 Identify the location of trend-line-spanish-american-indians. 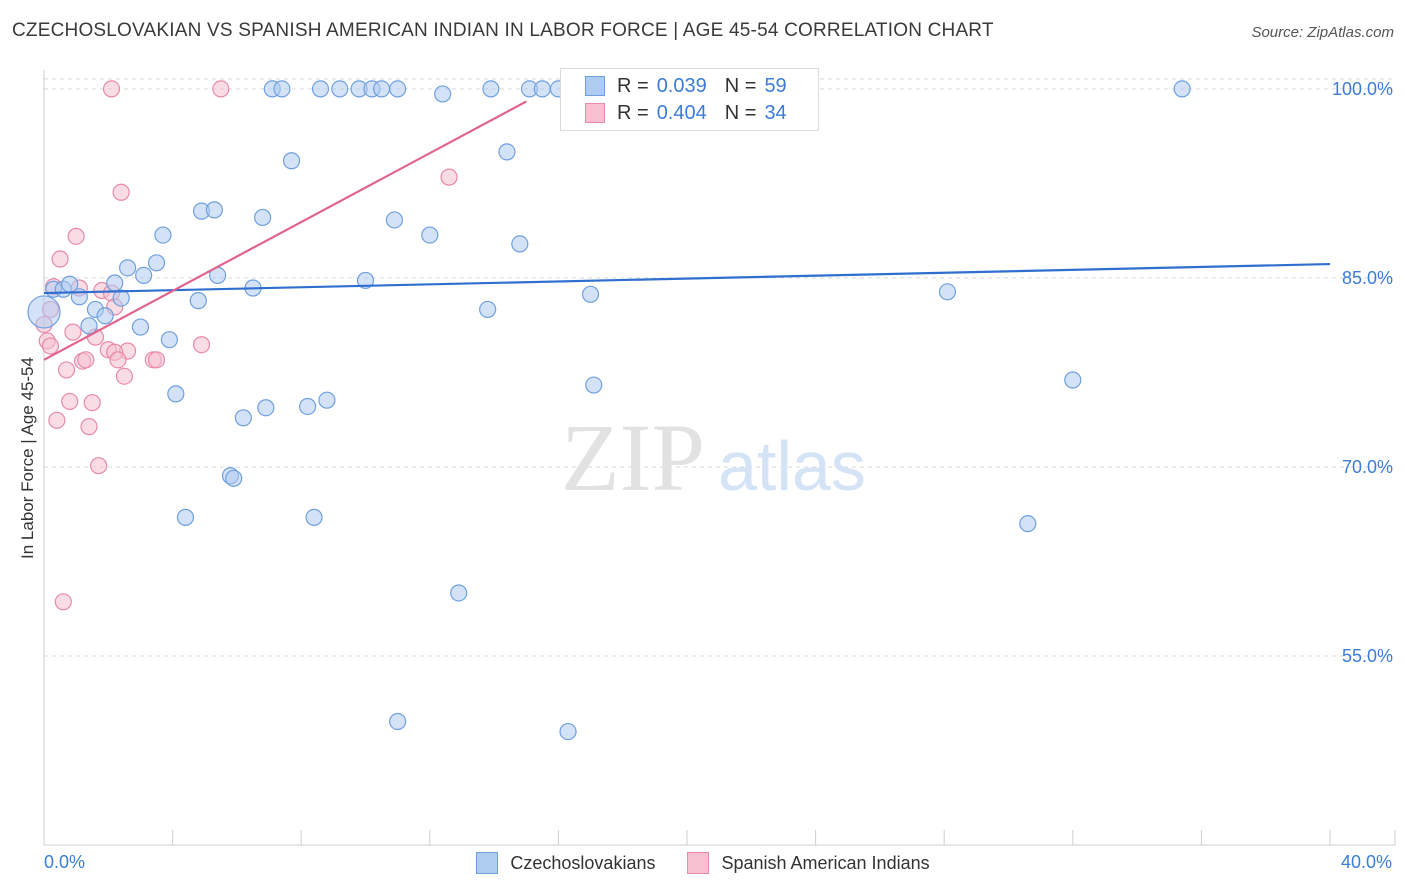
(285, 230).